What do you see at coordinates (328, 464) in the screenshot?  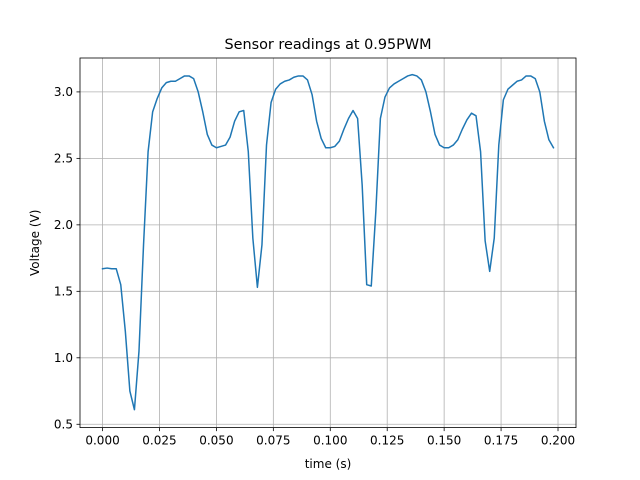 I see `x-axis-label: time (s)` at bounding box center [328, 464].